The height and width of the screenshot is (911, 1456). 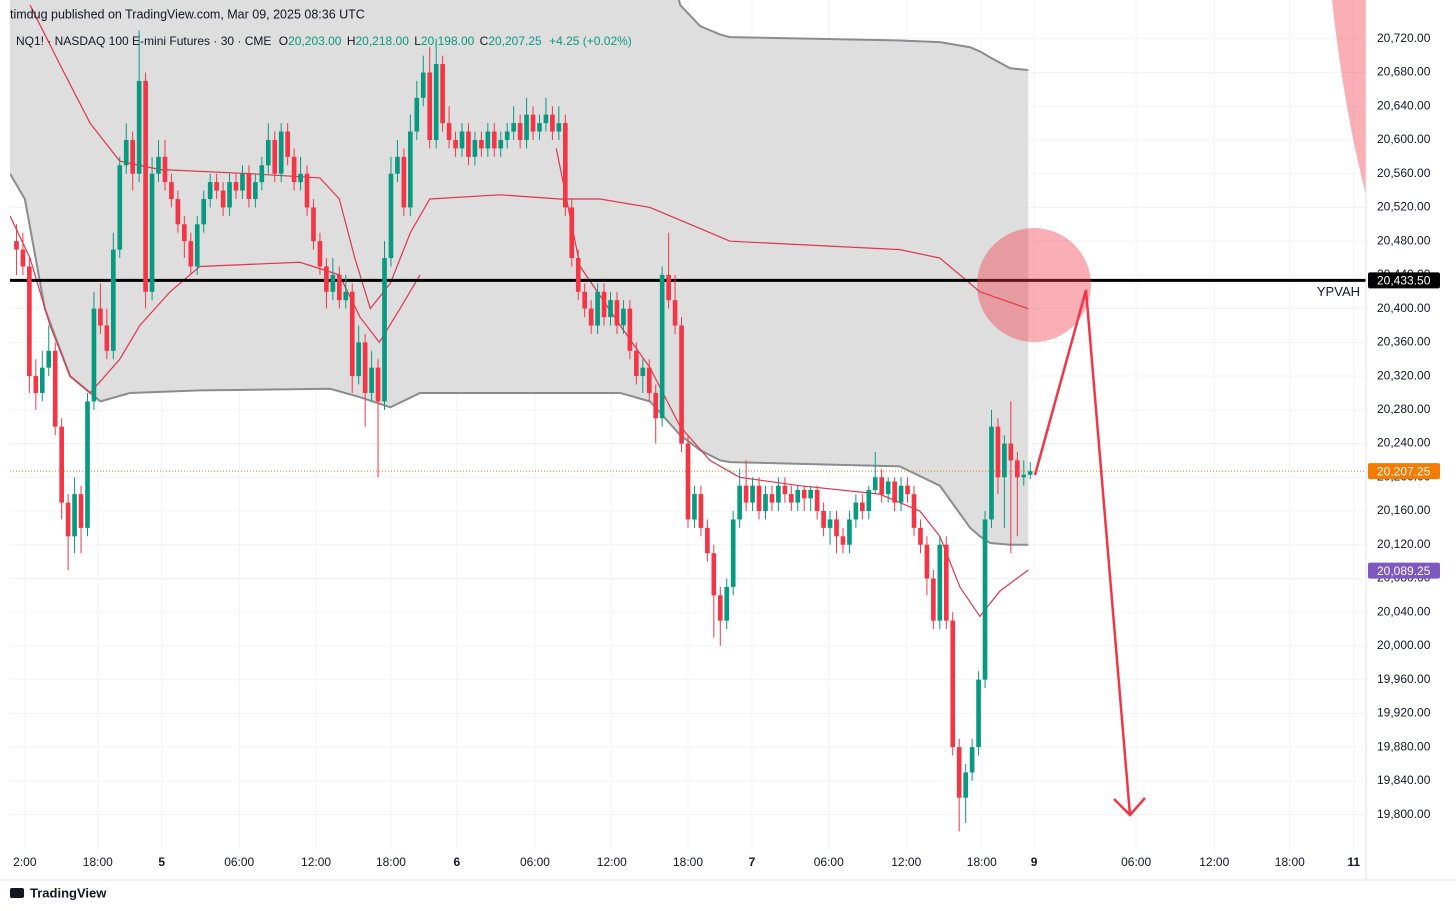 I want to click on legend-key: H, so click(x=351, y=41).